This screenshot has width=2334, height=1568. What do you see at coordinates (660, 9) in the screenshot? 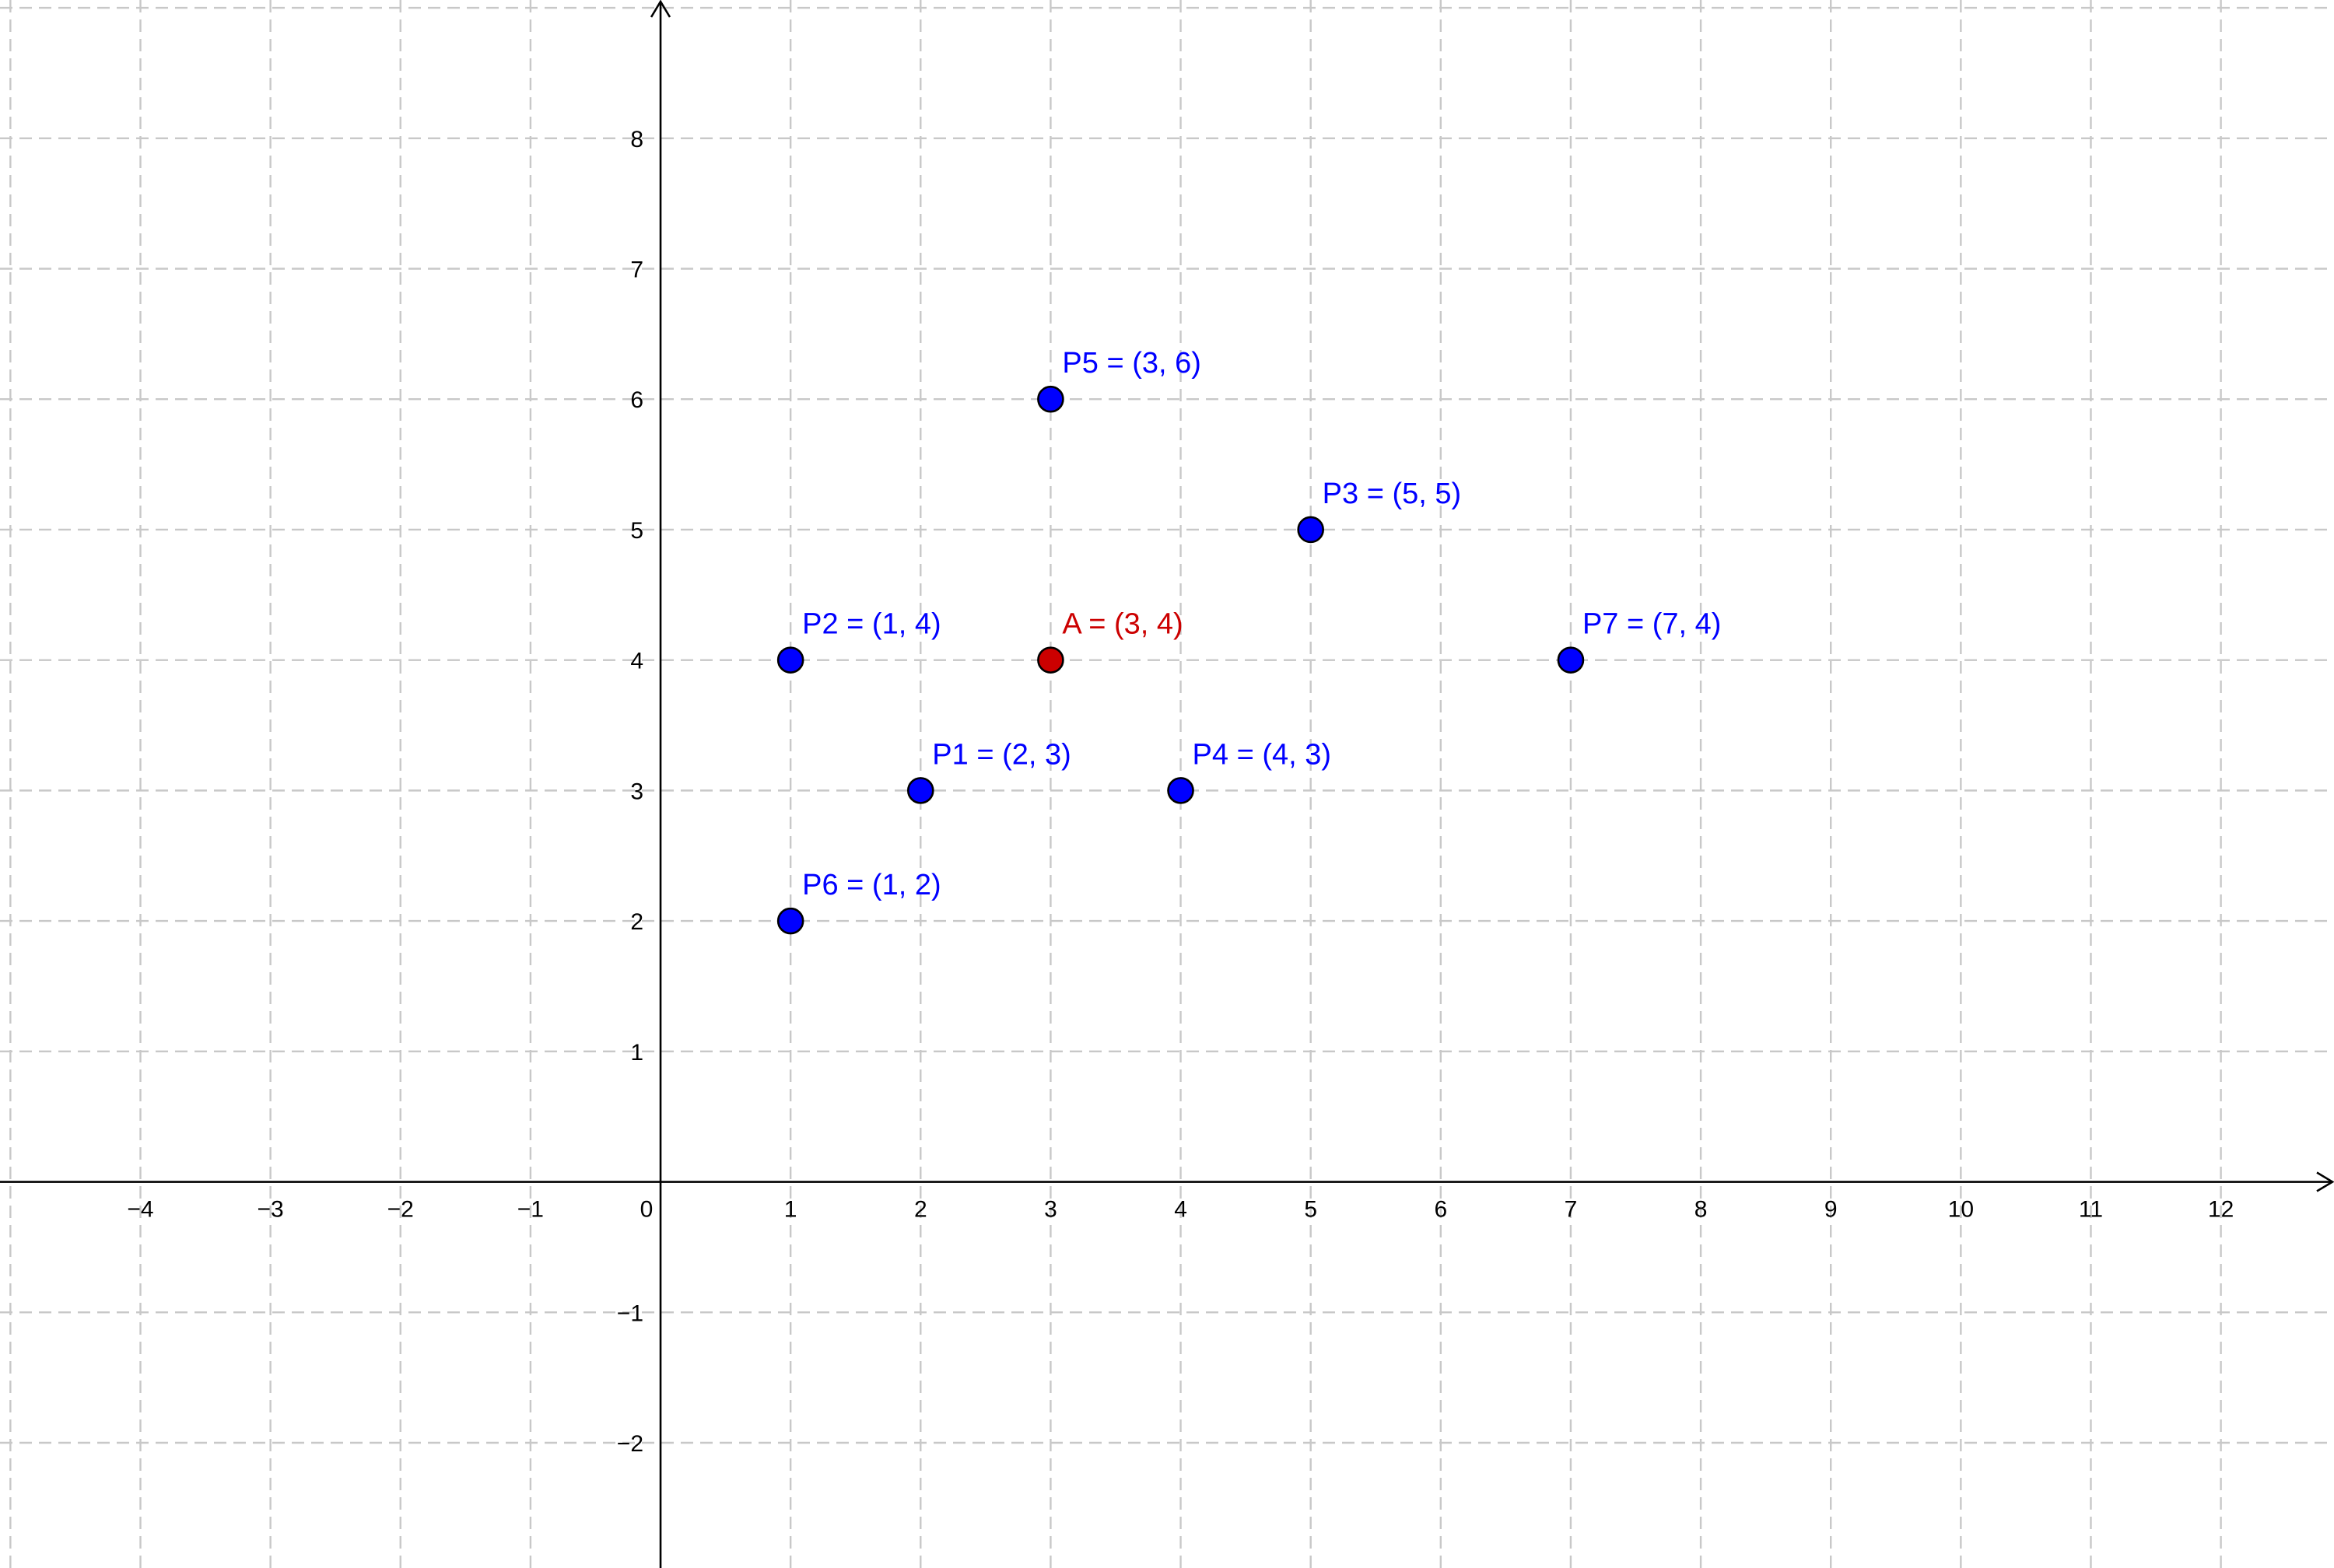
I see `y-axis-arrowhead` at bounding box center [660, 9].